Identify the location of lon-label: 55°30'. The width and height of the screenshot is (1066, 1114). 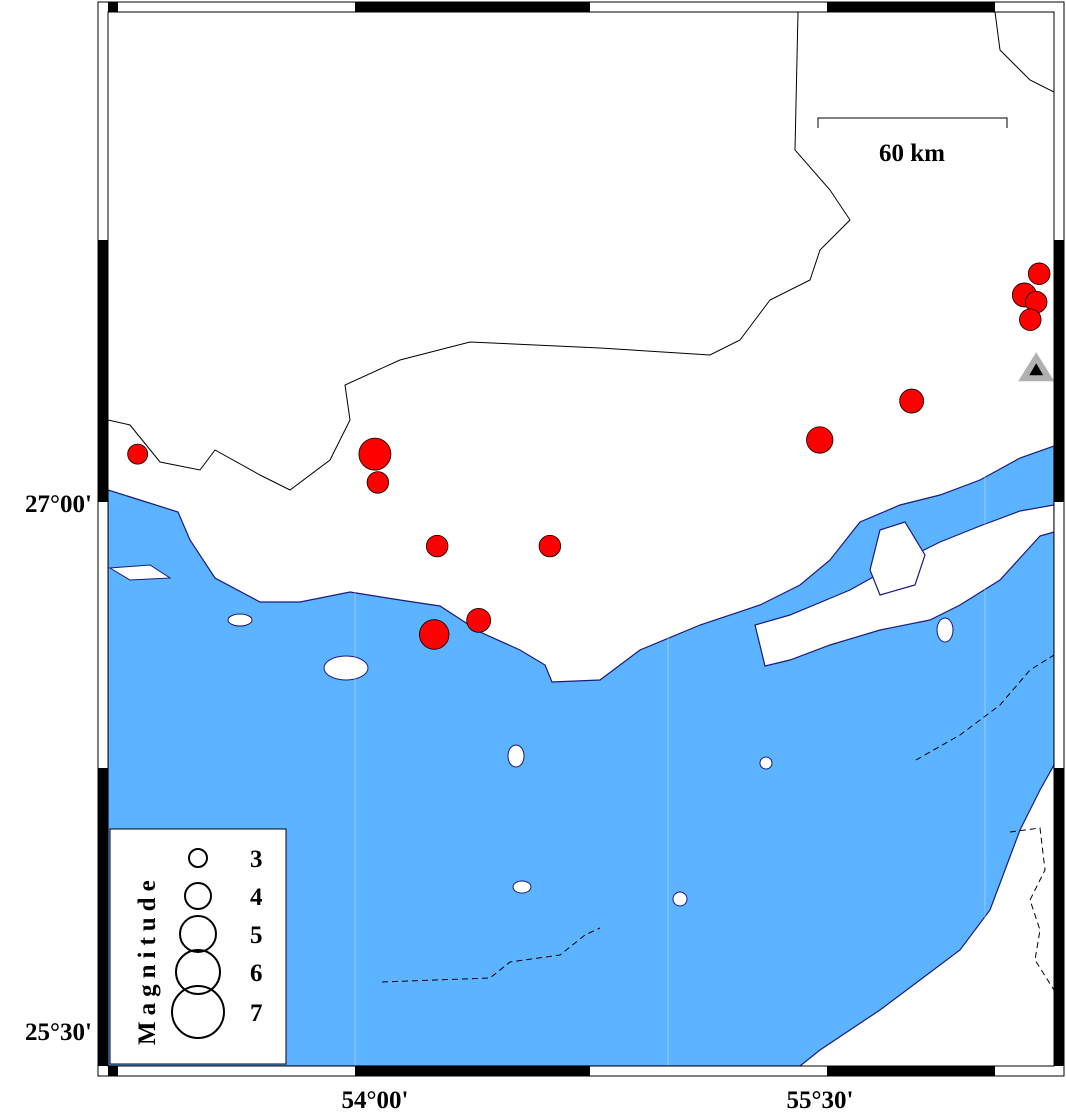
(820, 1100).